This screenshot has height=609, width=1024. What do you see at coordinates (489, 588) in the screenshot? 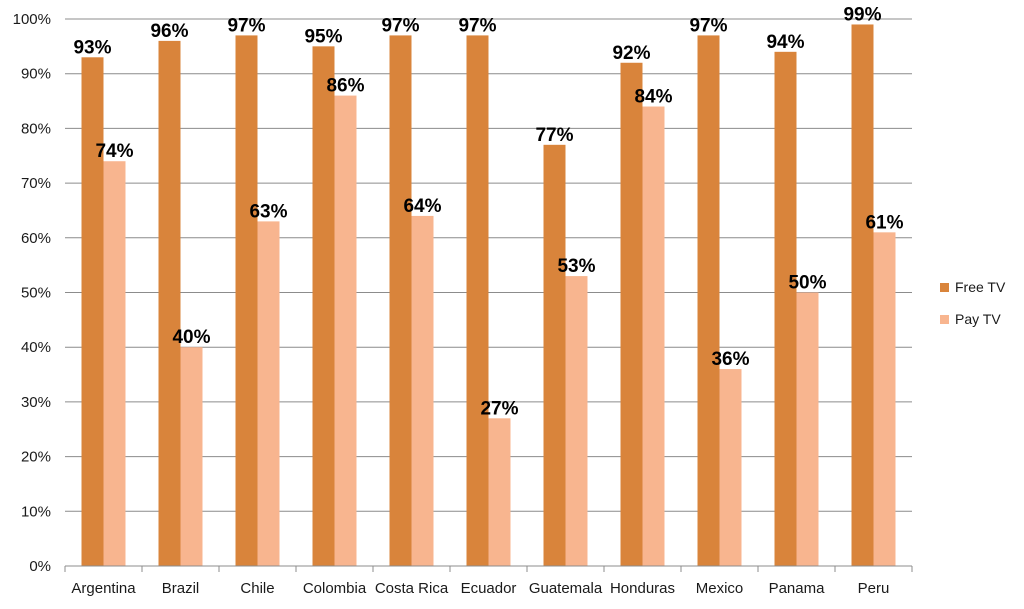
I see `x-tick-label: Ecuador` at bounding box center [489, 588].